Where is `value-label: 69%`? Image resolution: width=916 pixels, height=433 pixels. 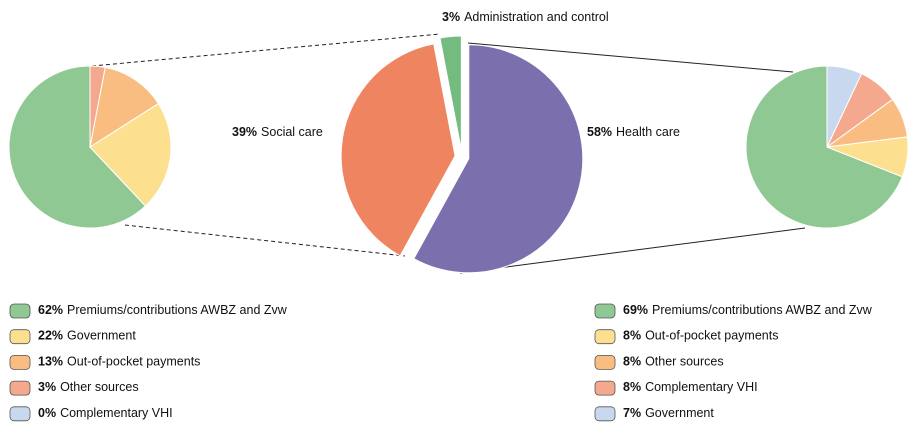
value-label: 69% is located at coordinates (635, 310).